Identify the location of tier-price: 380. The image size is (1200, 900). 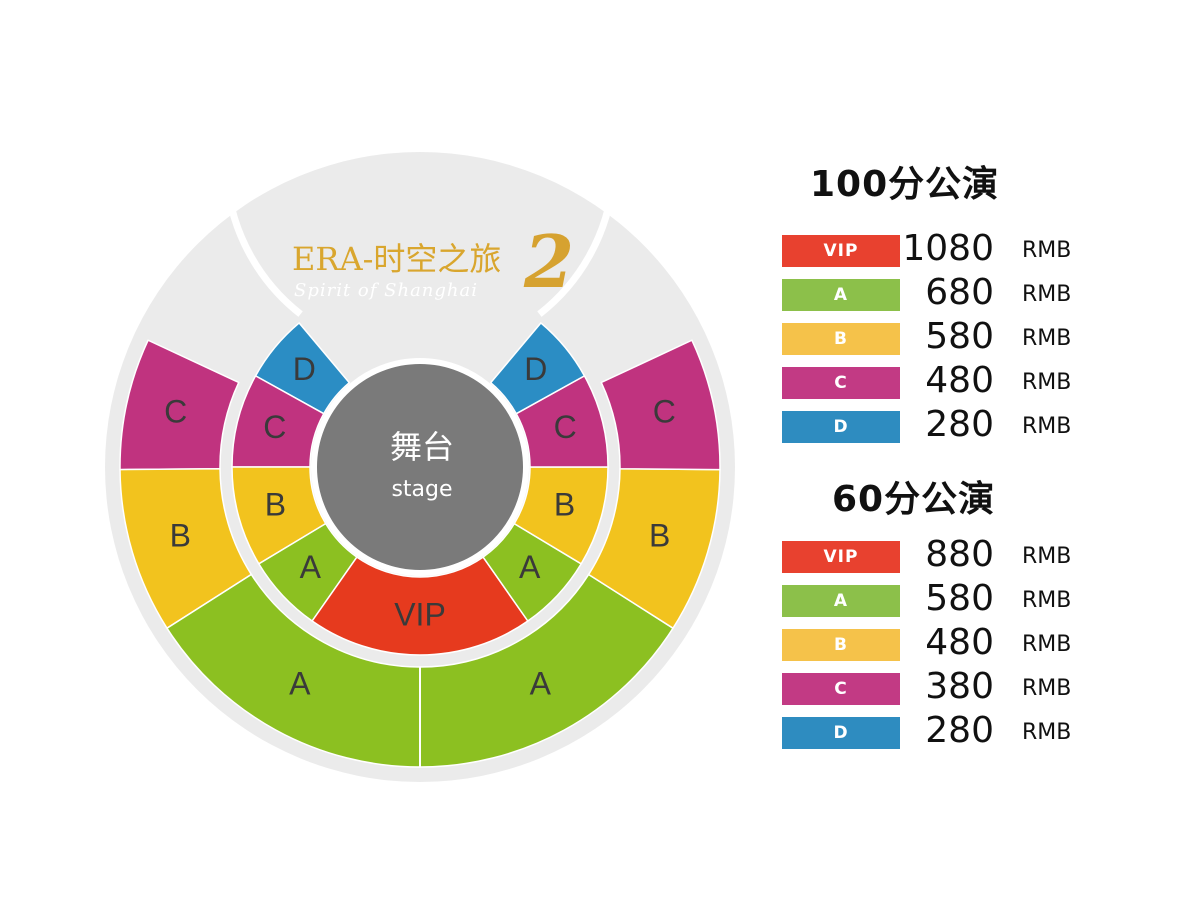
(959, 686).